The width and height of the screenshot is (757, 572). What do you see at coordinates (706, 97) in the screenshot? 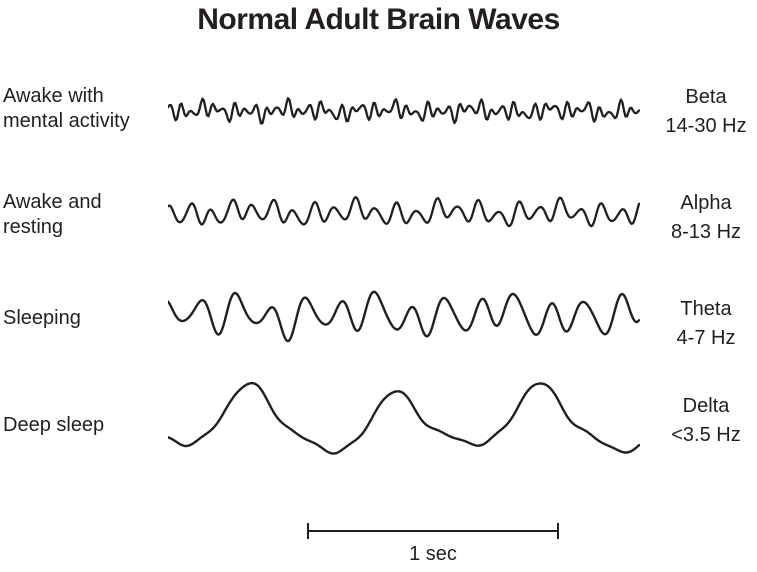
I see `band-name: Beta` at bounding box center [706, 97].